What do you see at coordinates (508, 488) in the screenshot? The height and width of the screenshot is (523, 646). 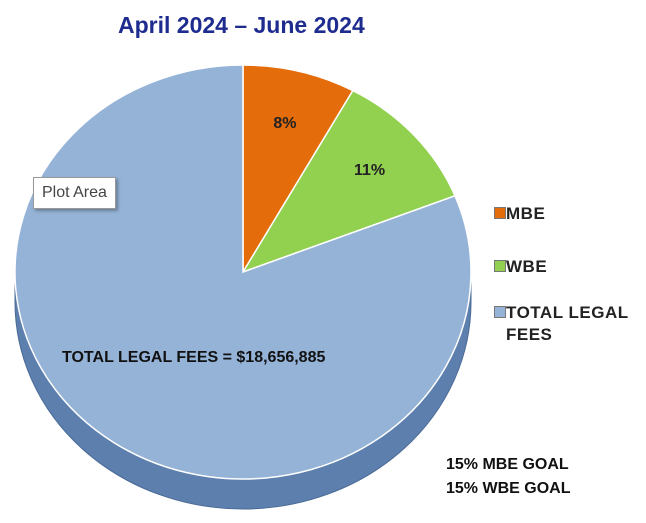 I see `goal-note: 15% WBE GOAL` at bounding box center [508, 488].